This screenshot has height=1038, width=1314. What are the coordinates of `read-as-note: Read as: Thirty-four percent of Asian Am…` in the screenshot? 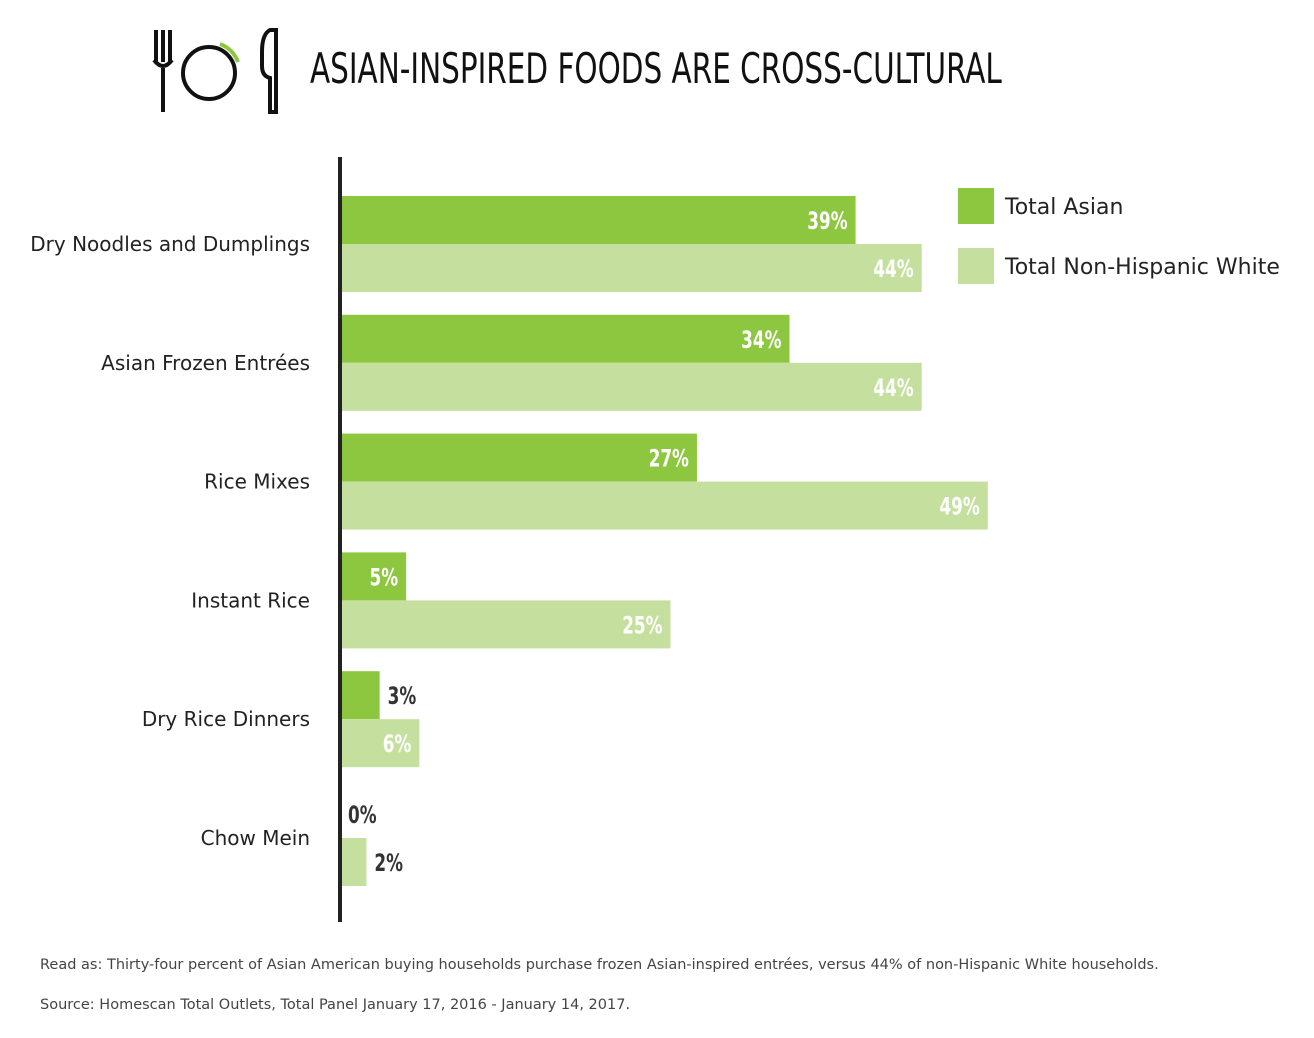 It's located at (599, 965).